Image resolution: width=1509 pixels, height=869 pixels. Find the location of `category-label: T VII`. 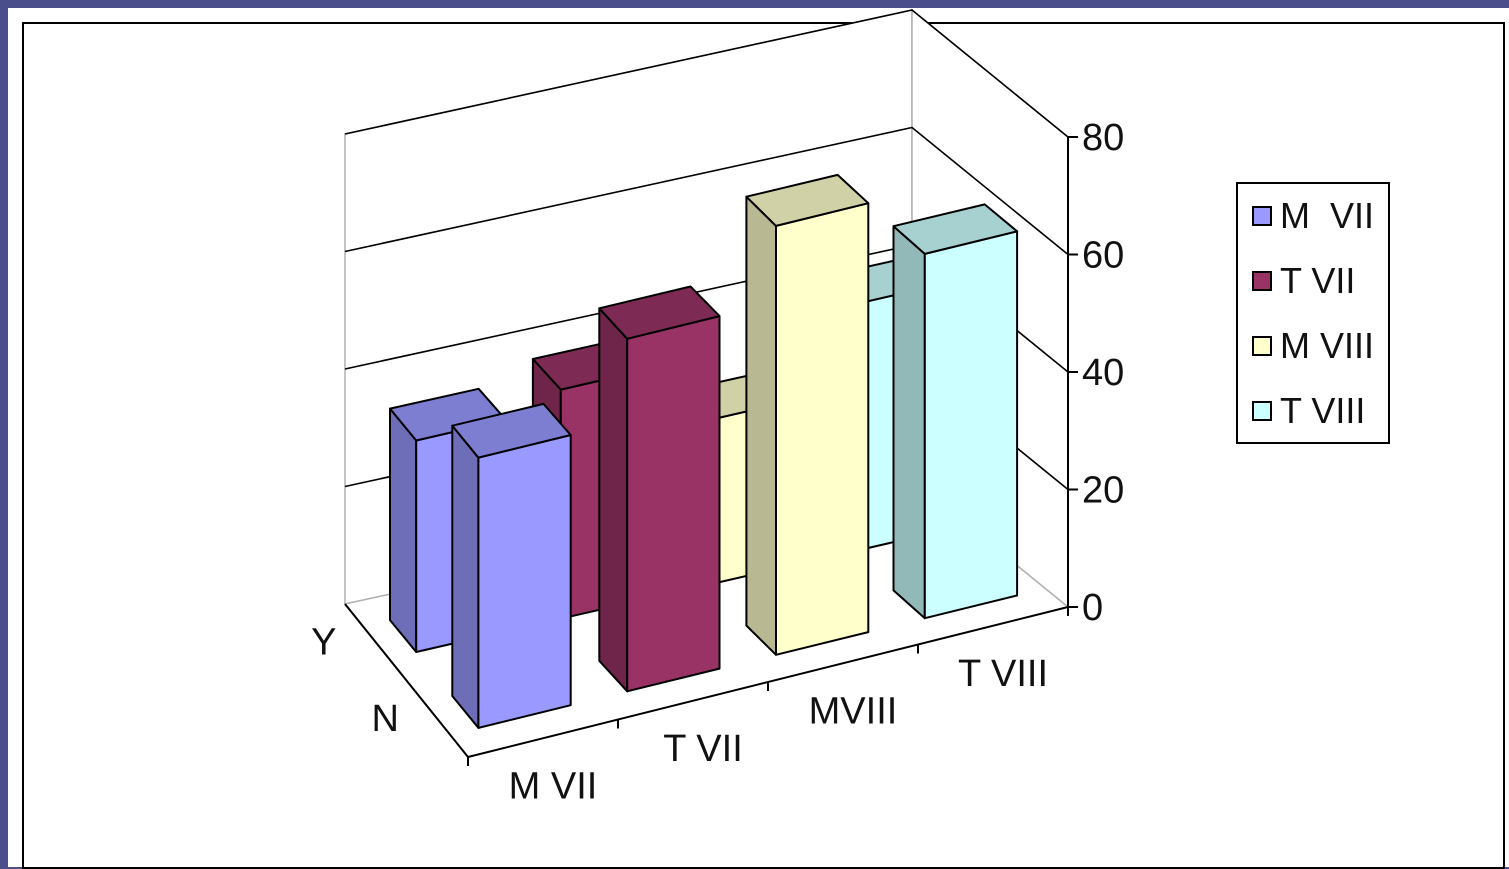

category-label: T VII is located at coordinates (703, 749).